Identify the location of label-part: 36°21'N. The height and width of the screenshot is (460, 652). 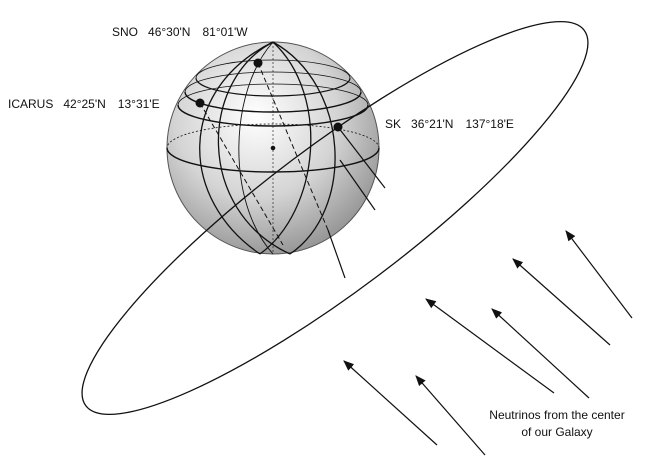
(432, 124).